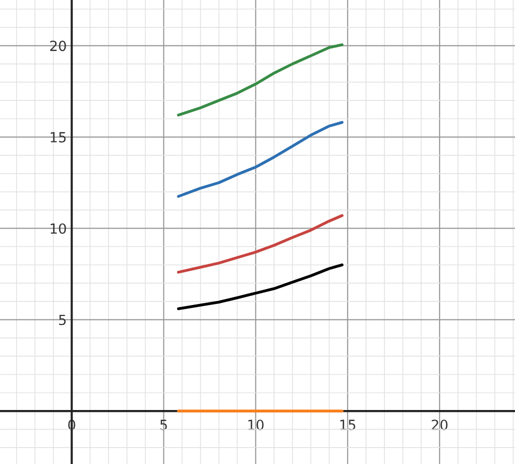  What do you see at coordinates (58, 137) in the screenshot?
I see `y-tick-label: 15` at bounding box center [58, 137].